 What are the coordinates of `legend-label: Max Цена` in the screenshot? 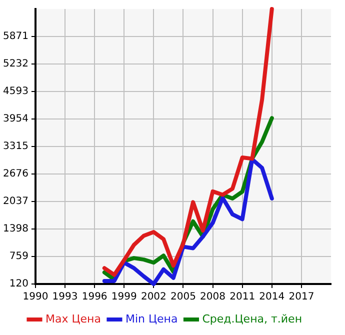 It's located at (73, 319).